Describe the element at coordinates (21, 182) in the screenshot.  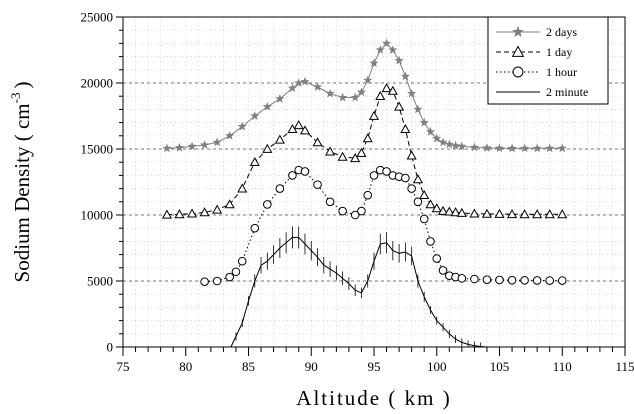
I see `y-axis-title: Sodium Density ( cm-3)` at that location.